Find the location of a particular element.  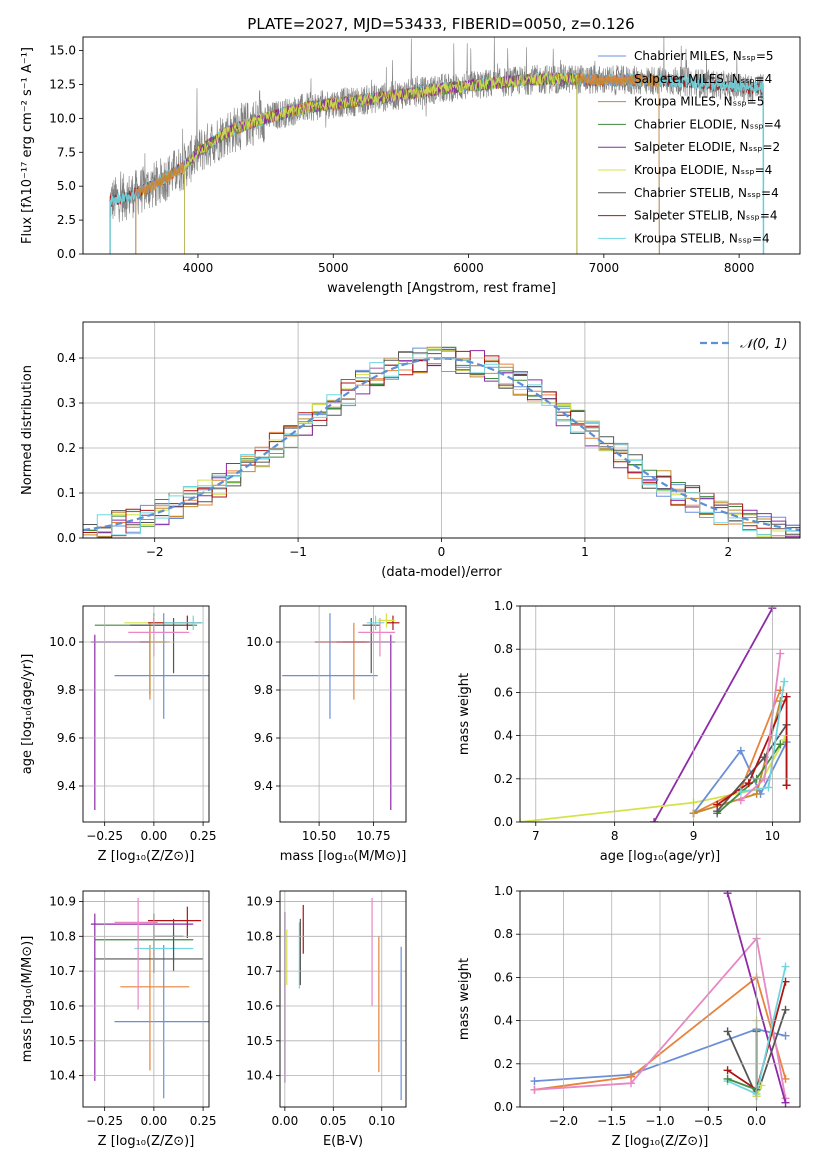

x-tick-label: −1.5 is located at coordinates (611, 1121).